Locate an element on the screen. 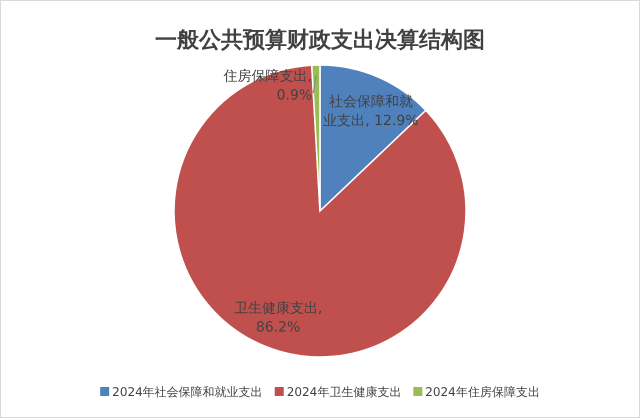 Image resolution: width=640 pixels, height=418 pixels. data-label: 卫生健康支出, 86.2% is located at coordinates (278, 318).